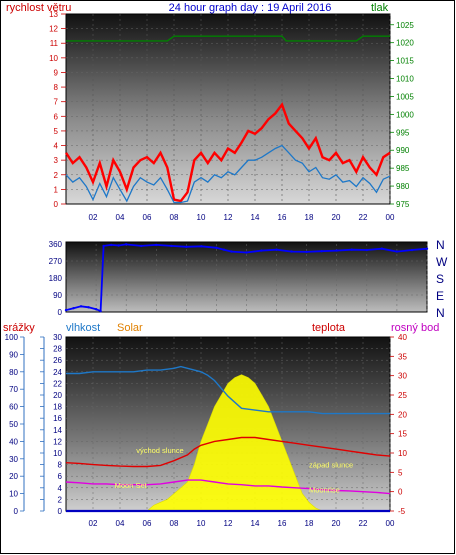  What do you see at coordinates (329, 328) in the screenshot?
I see `temperature-axis-label: teplota` at bounding box center [329, 328].